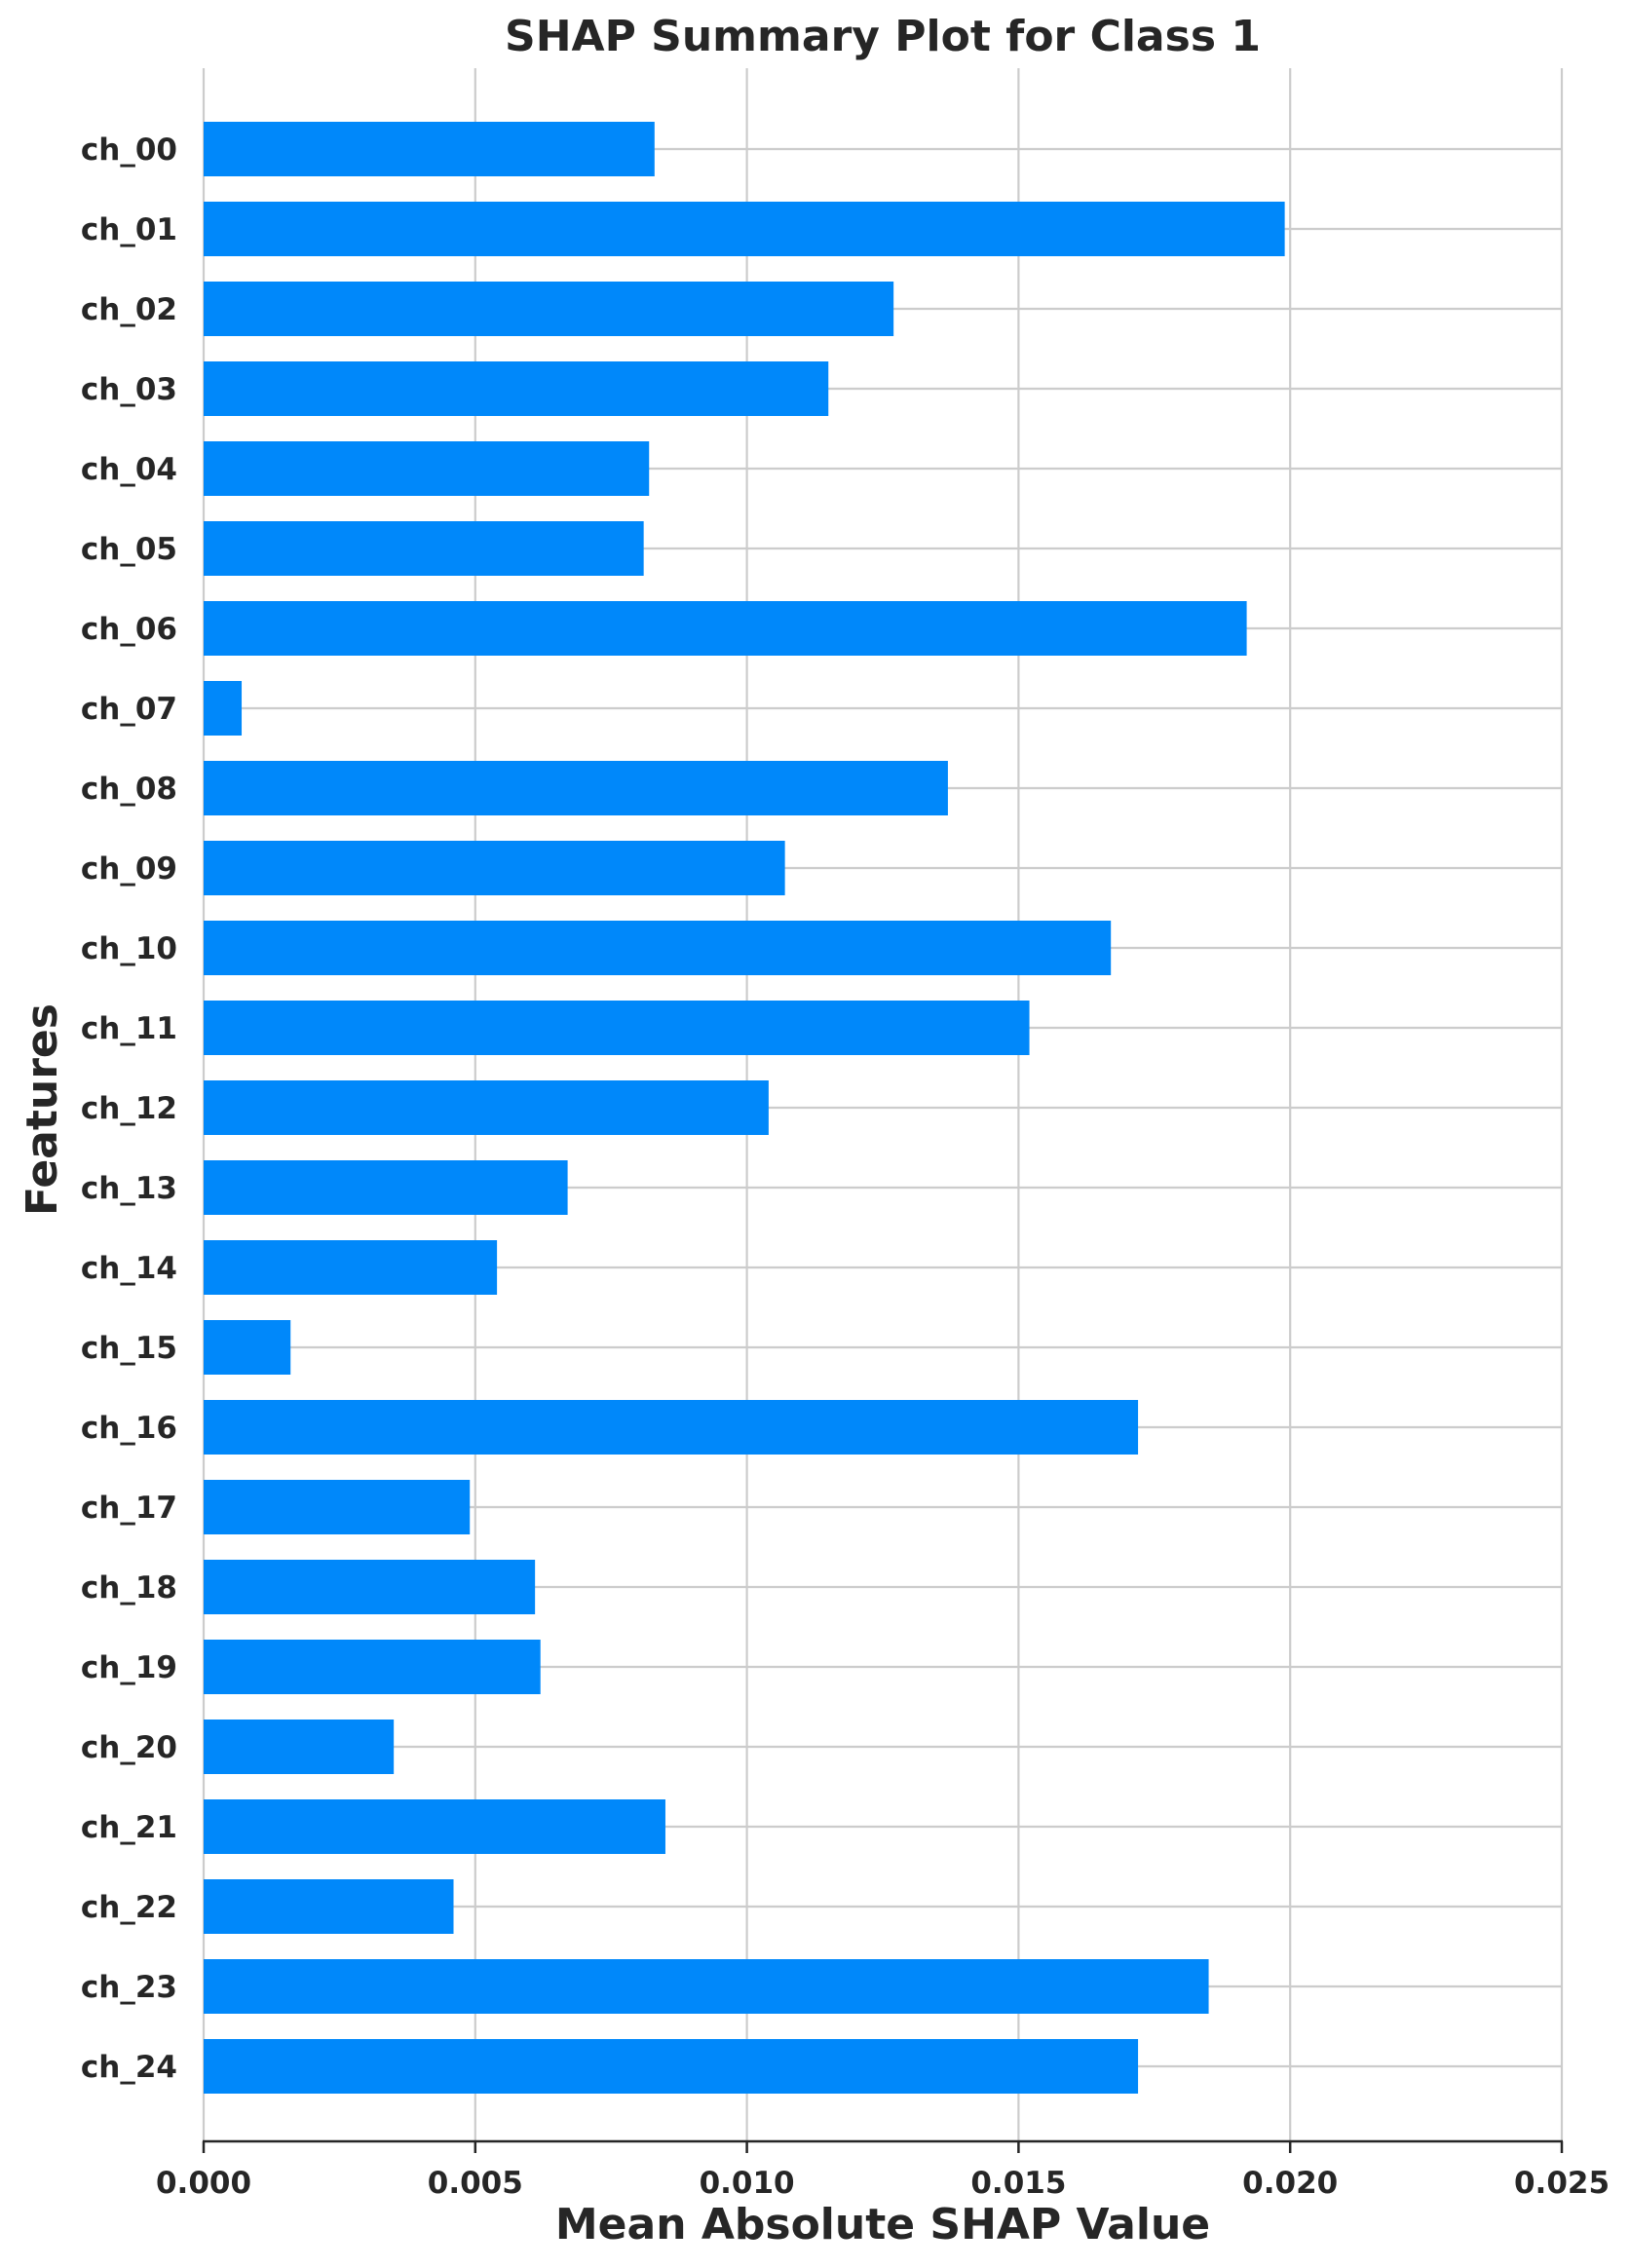  Describe the element at coordinates (129, 389) in the screenshot. I see `y-tick-label: ch_03` at that location.